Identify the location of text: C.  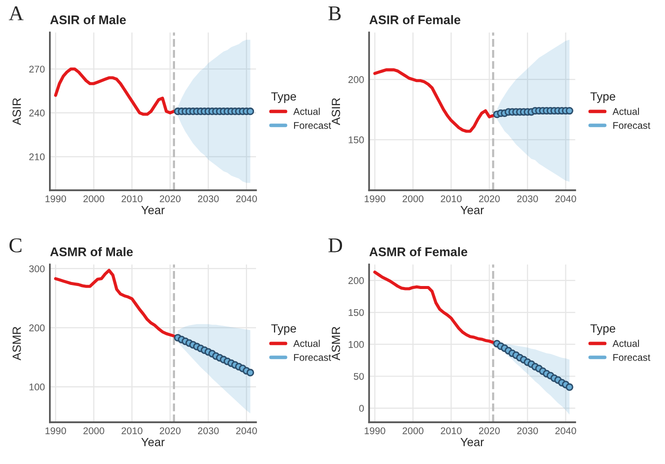
(16, 245).